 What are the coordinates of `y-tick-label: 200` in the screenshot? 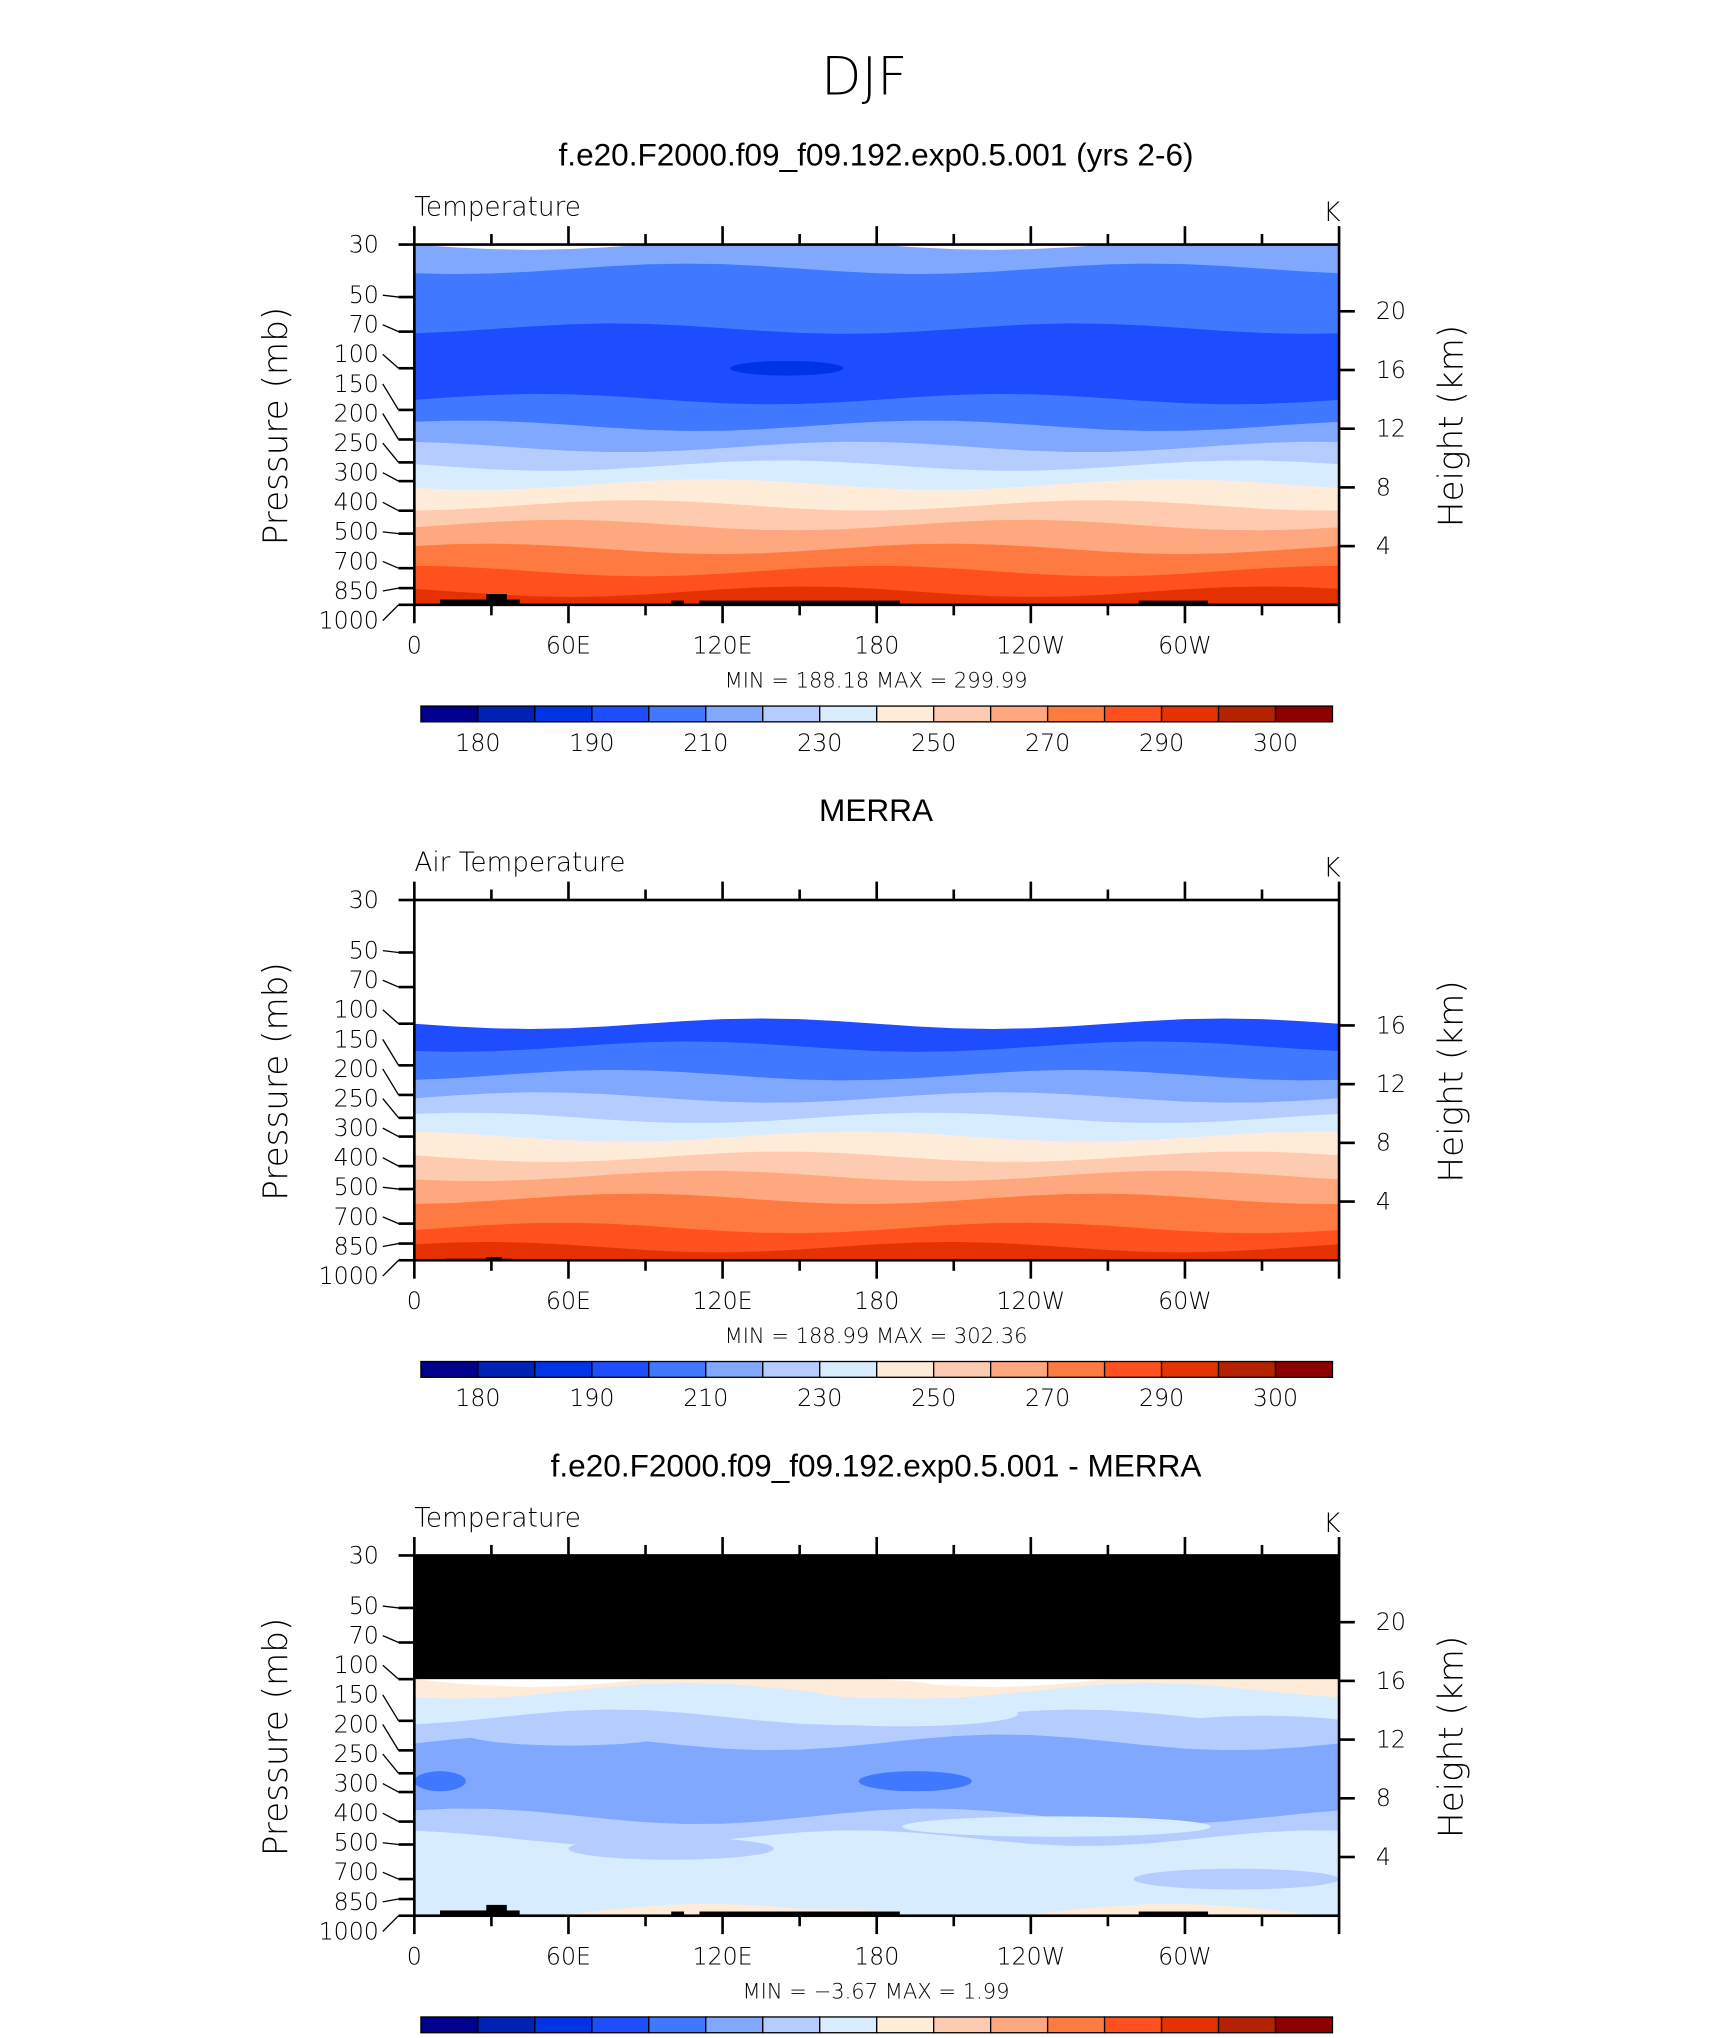 It's located at (356, 1724).